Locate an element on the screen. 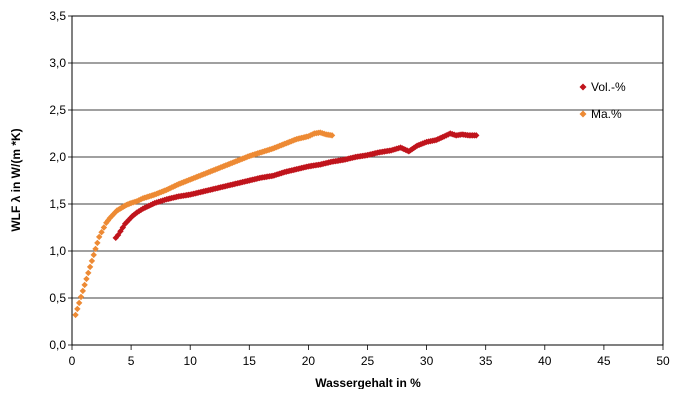 The width and height of the screenshot is (674, 394). y-axis-title: WLF λ in W/(m *K) is located at coordinates (16, 179).